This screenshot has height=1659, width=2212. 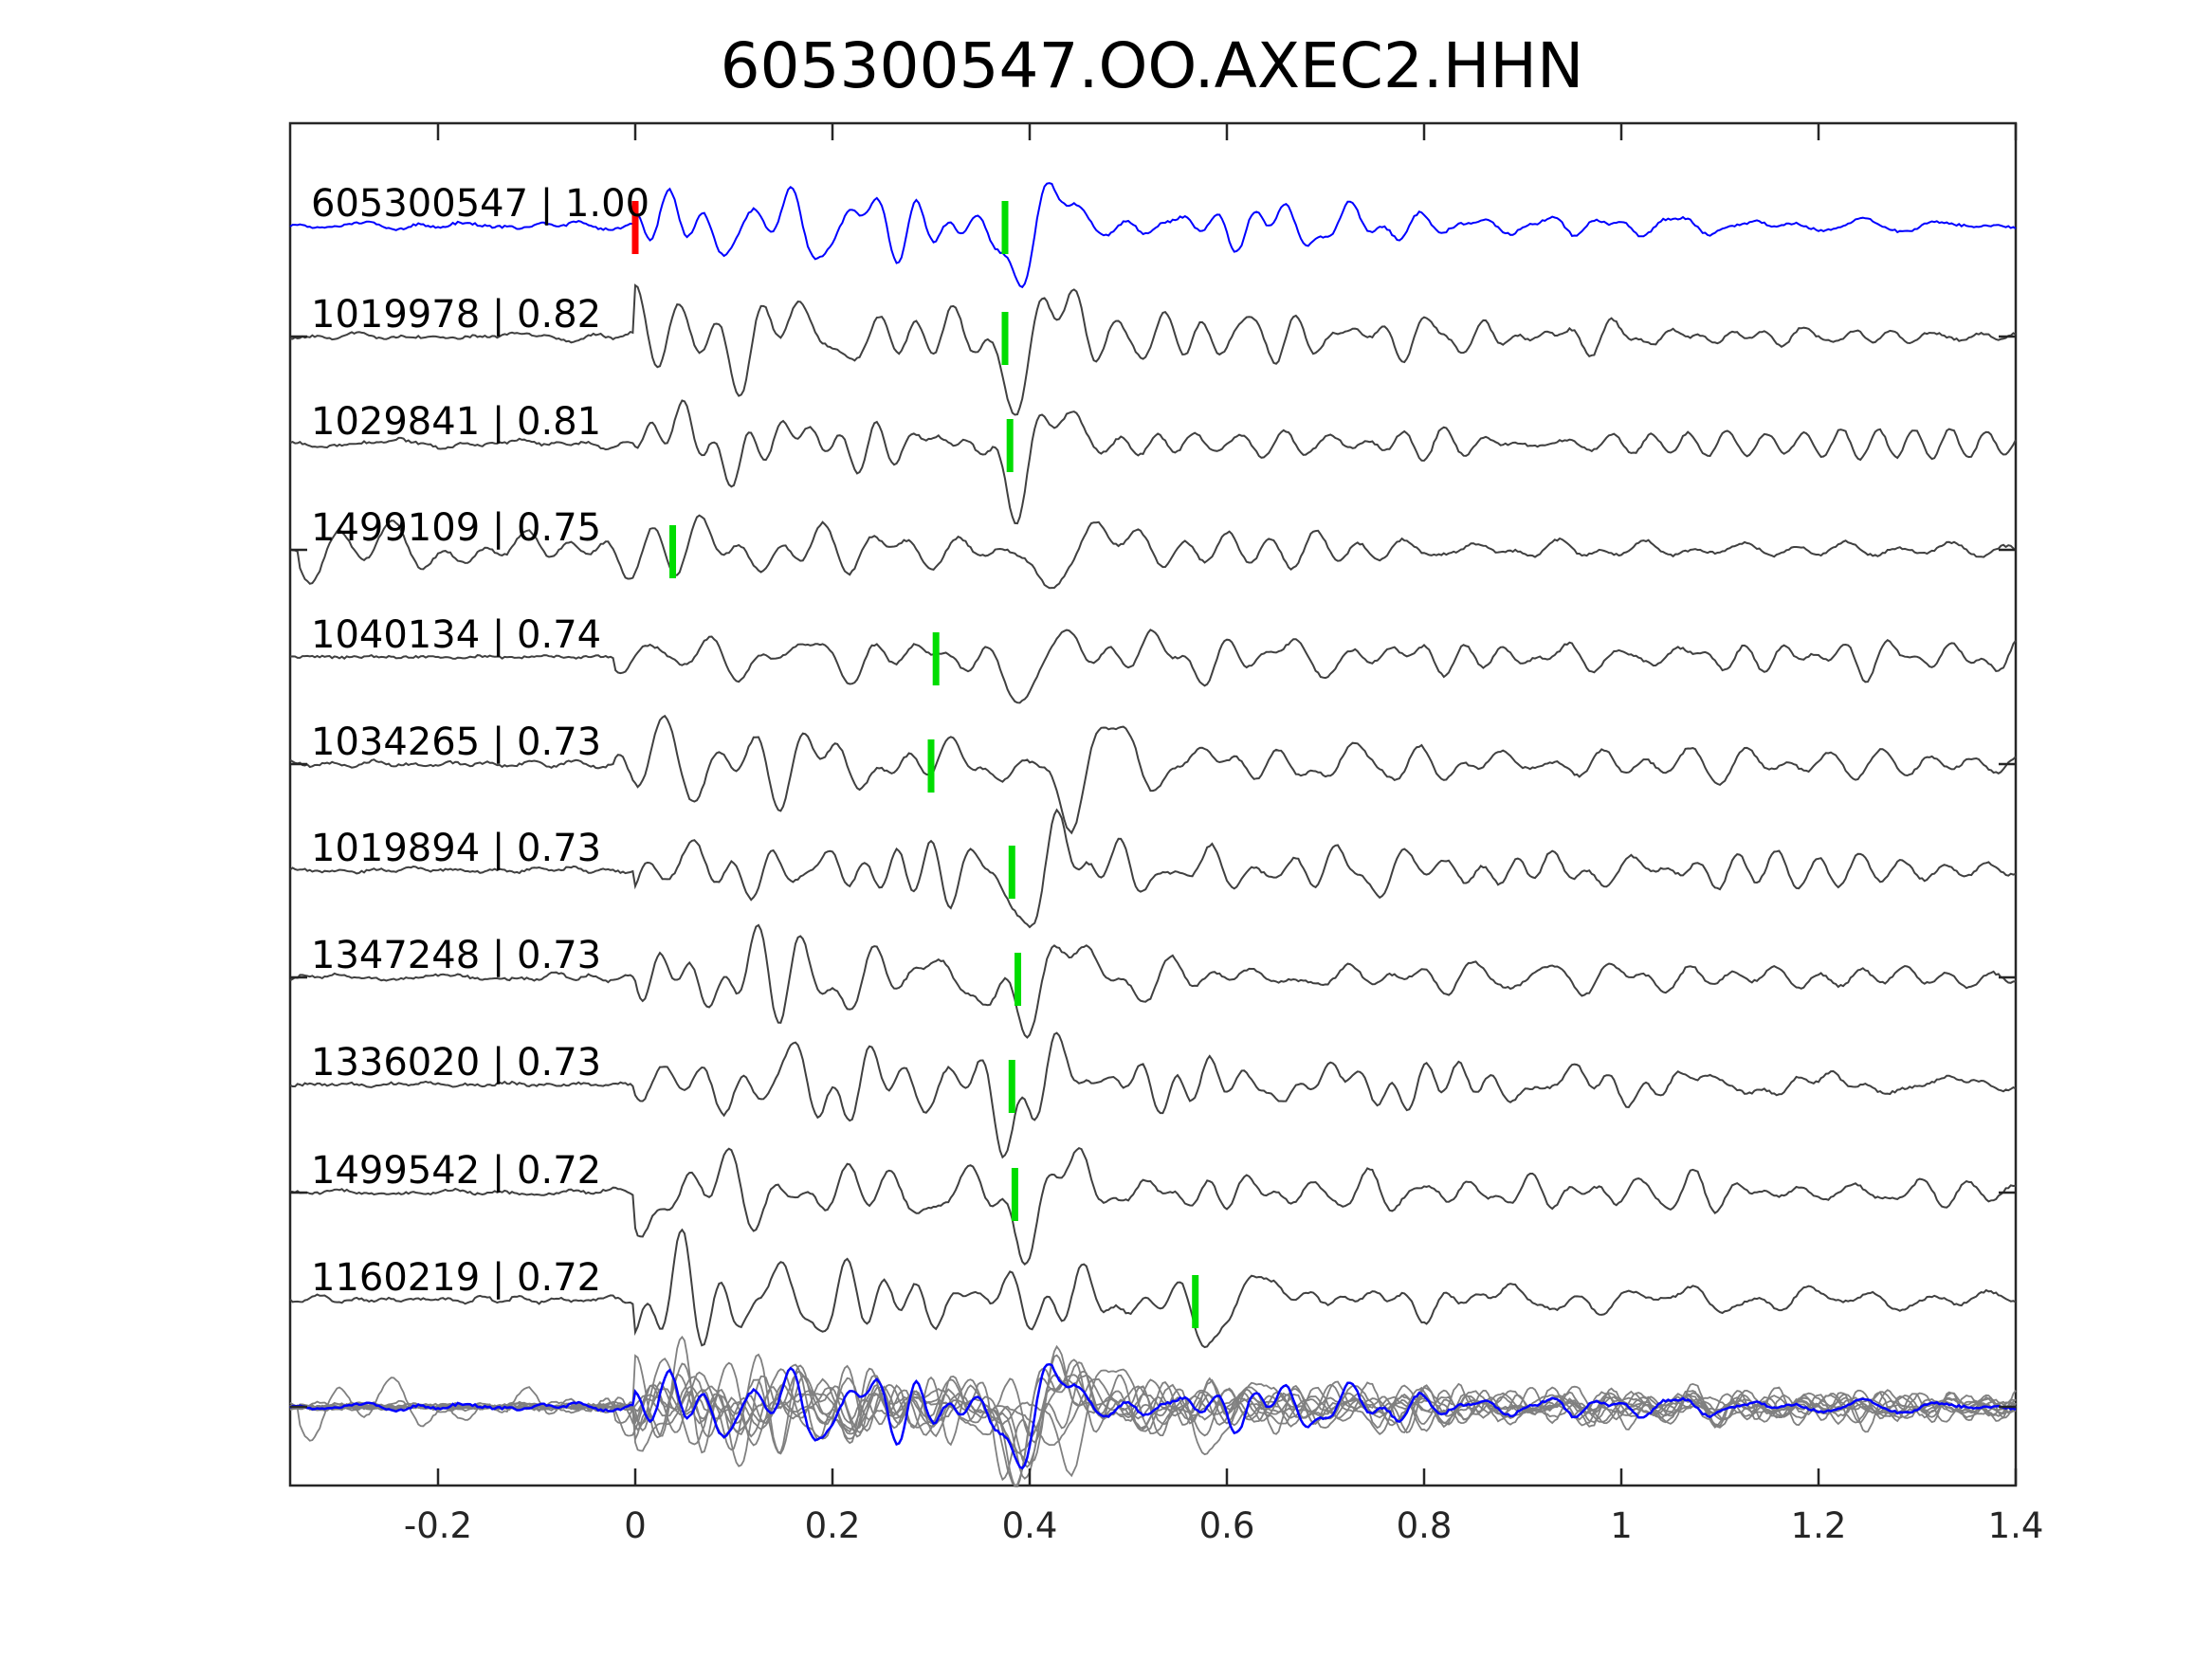 What do you see at coordinates (635, 1525) in the screenshot?
I see `x-tick-label: 0` at bounding box center [635, 1525].